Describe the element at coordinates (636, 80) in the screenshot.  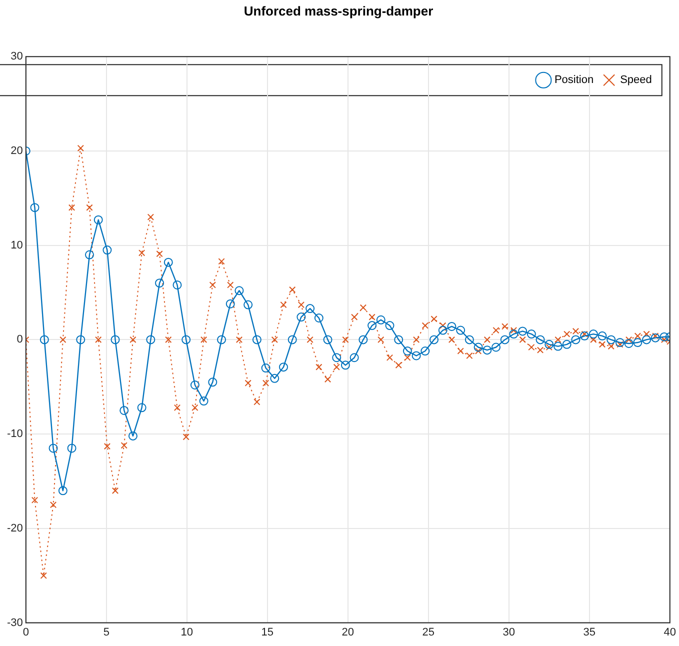
I see `legend-label: Speed` at that location.